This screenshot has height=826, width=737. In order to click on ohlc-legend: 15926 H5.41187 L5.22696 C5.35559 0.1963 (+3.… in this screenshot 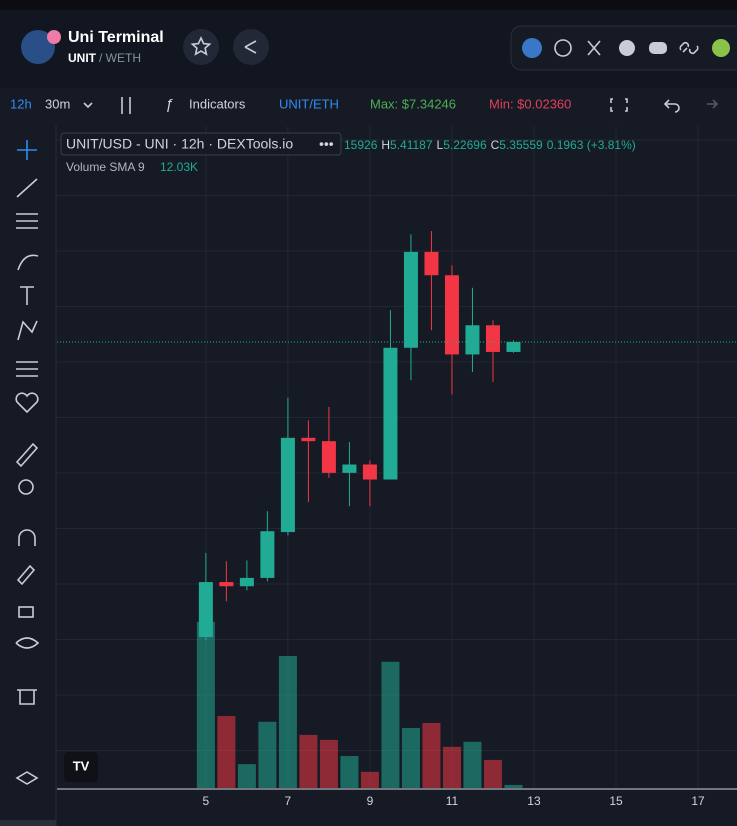, I will do `click(490, 145)`.